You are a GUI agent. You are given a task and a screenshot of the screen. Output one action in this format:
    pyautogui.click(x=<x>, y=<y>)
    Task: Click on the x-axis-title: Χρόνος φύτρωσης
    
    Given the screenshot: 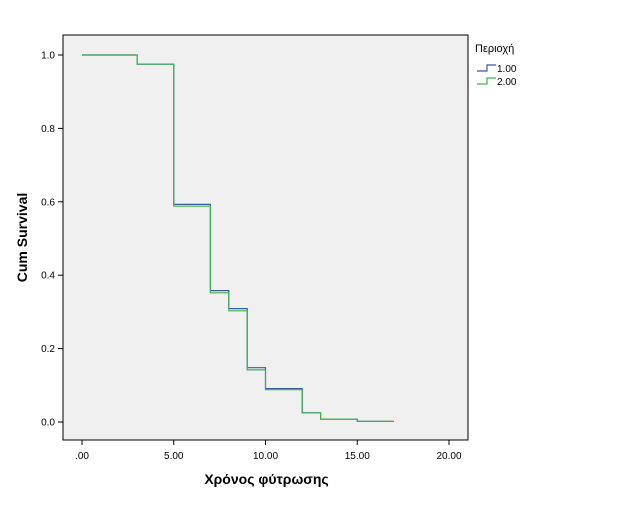 What is the action you would take?
    pyautogui.click(x=266, y=479)
    